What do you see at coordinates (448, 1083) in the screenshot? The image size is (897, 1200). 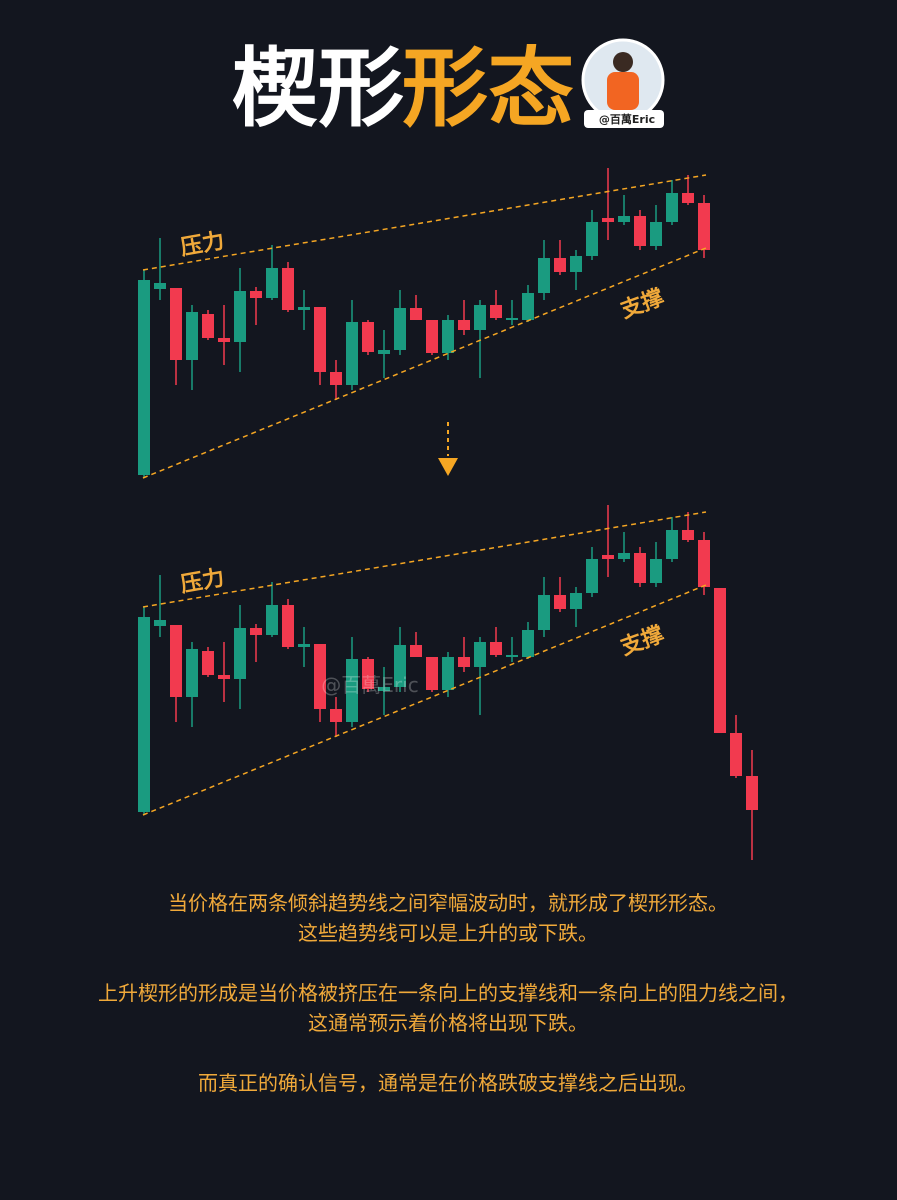 I see `paragraph-line: 而真正的确认信号，通常是在价格跌破支撑线之后出现。` at bounding box center [448, 1083].